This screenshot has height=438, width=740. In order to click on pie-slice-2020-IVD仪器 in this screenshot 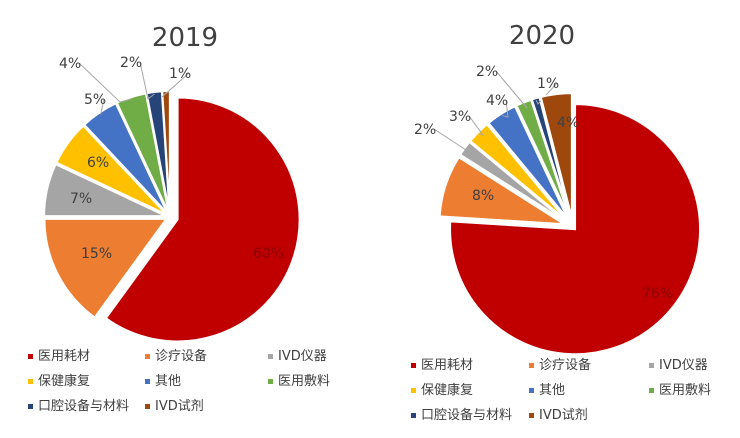, I will do `click(512, 181)`.